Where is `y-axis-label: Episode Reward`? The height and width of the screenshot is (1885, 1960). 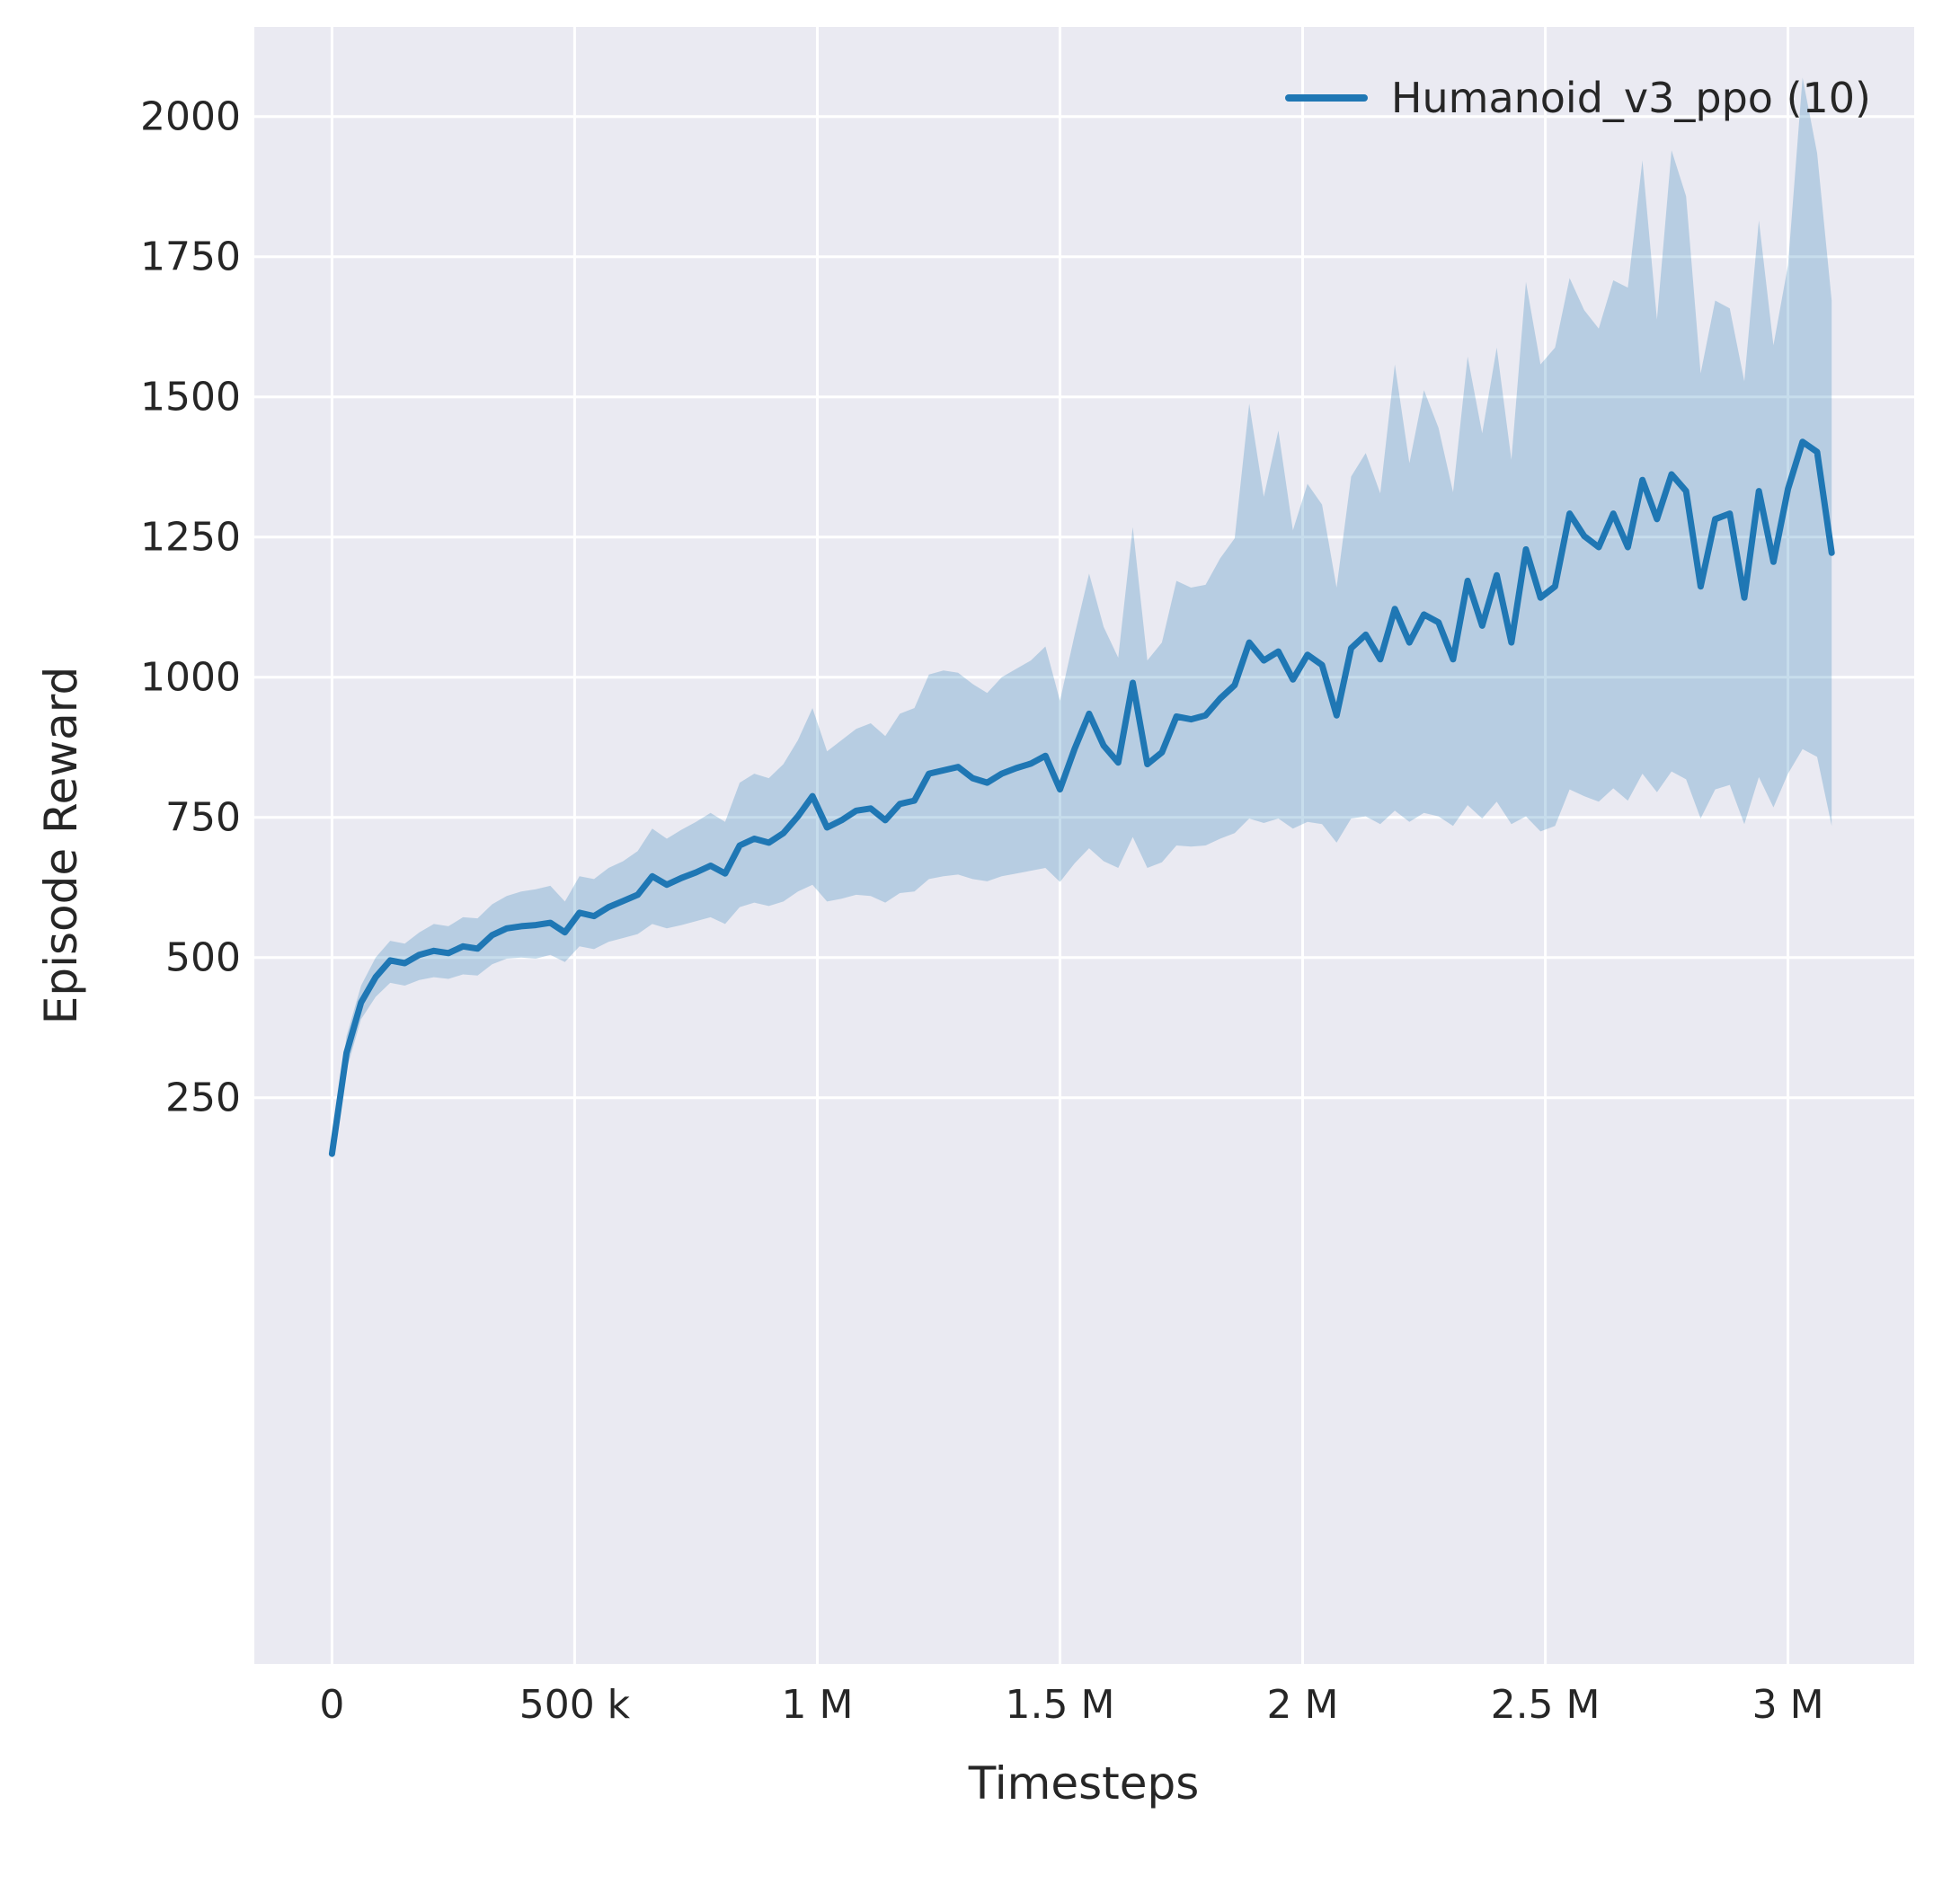
y-axis-label: Episode Reward is located at coordinates (61, 845).